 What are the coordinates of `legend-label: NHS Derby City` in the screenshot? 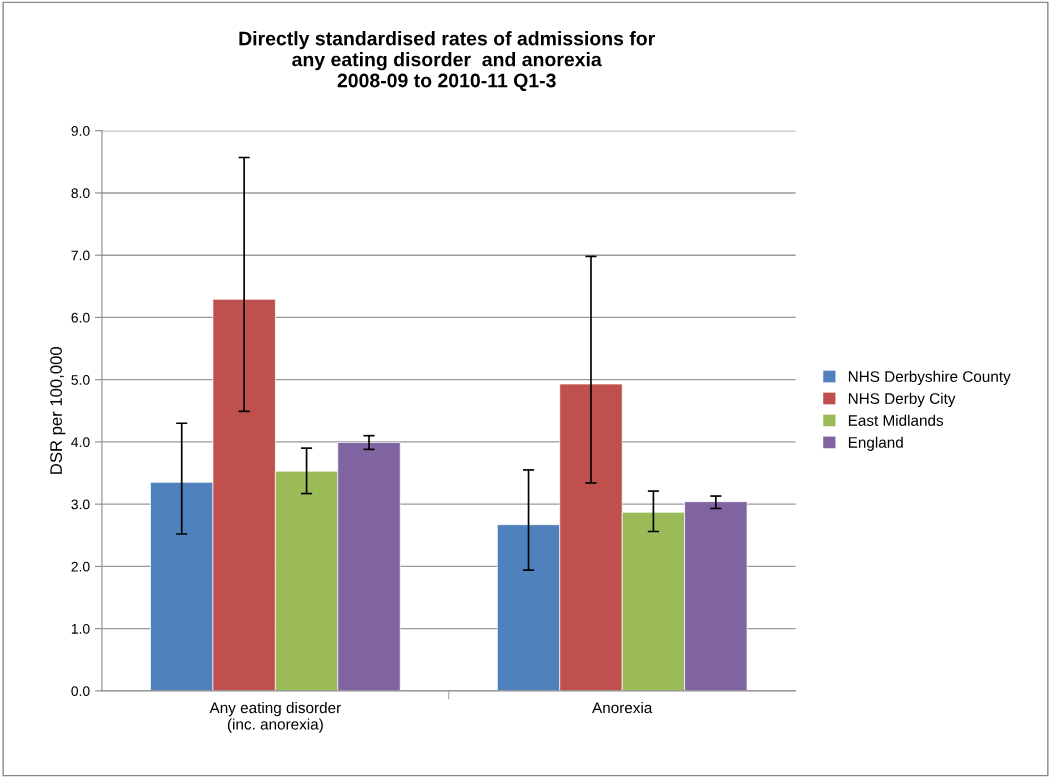 It's located at (902, 399).